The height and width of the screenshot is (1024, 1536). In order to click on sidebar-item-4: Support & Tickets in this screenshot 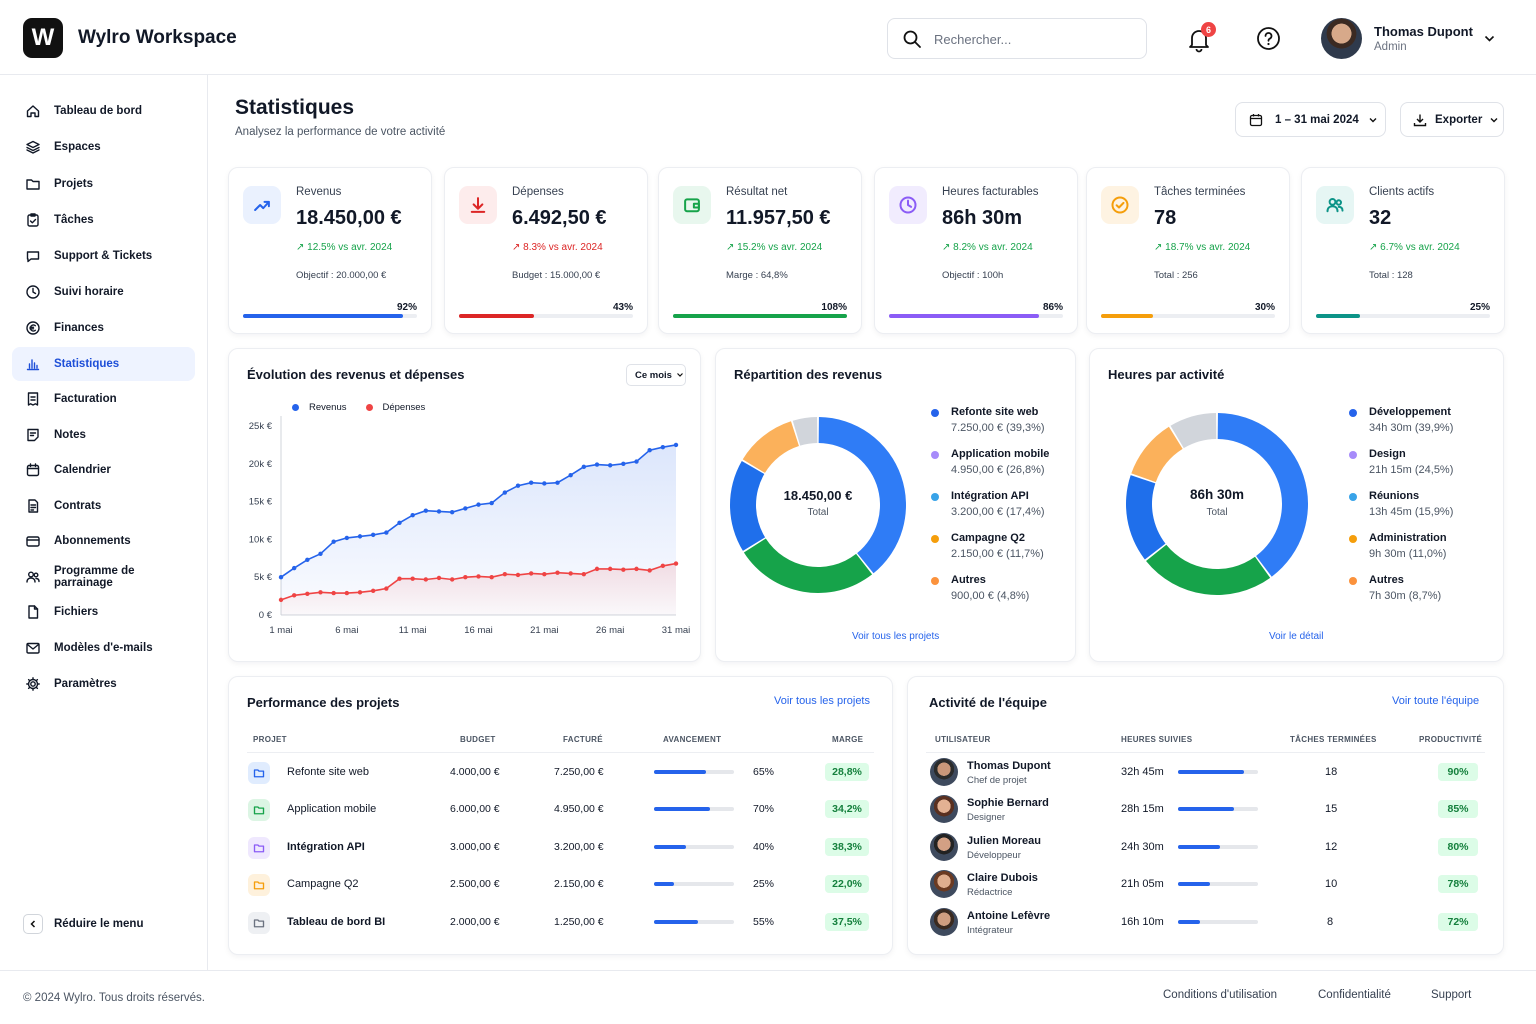, I will do `click(103, 256)`.